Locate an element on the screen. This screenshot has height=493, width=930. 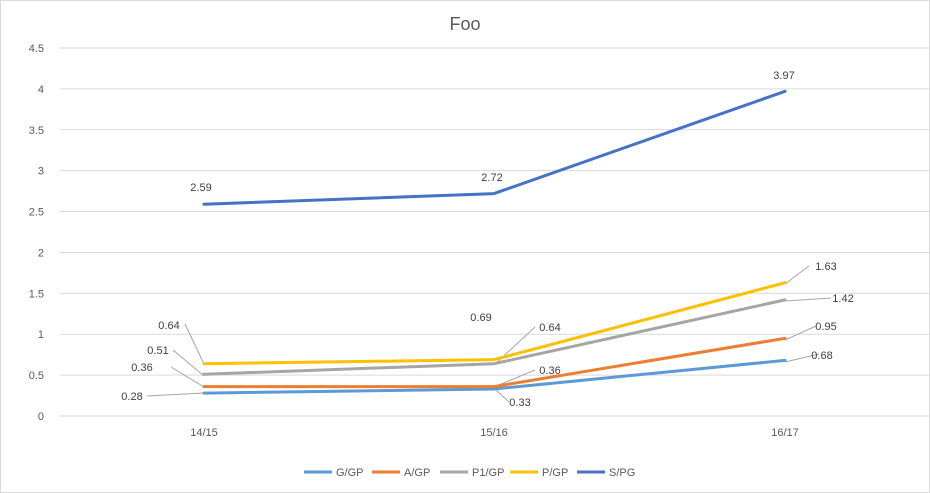
legend-label: P/GP is located at coordinates (555, 473).